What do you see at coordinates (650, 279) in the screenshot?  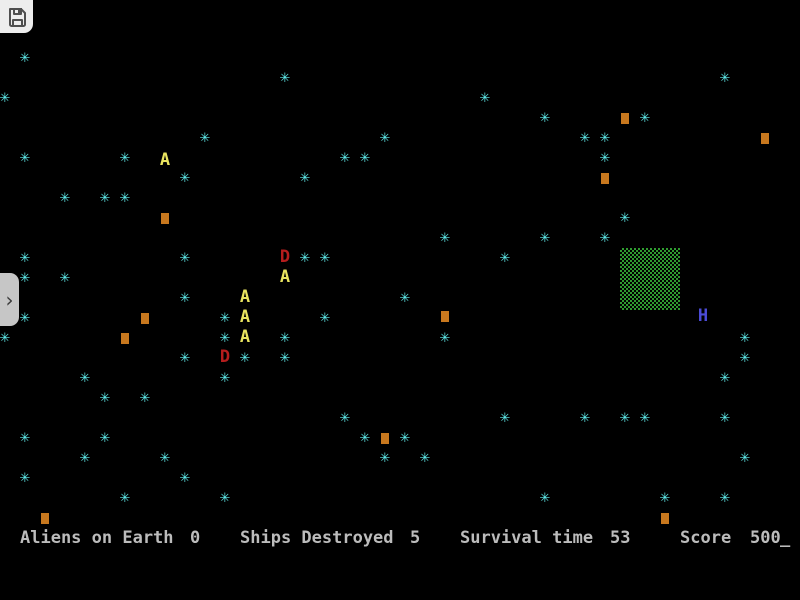 I see `radiation-zone` at bounding box center [650, 279].